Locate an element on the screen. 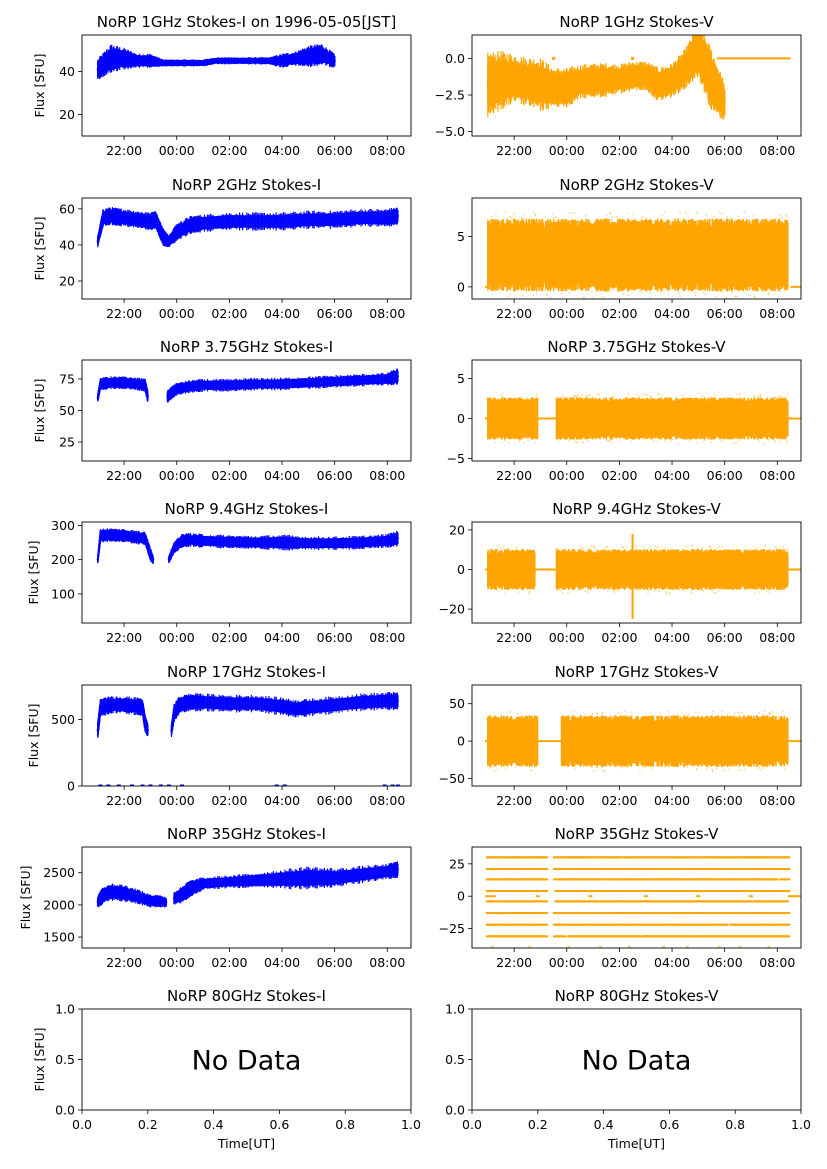  y-tick-label: 0.0 is located at coordinates (455, 58).